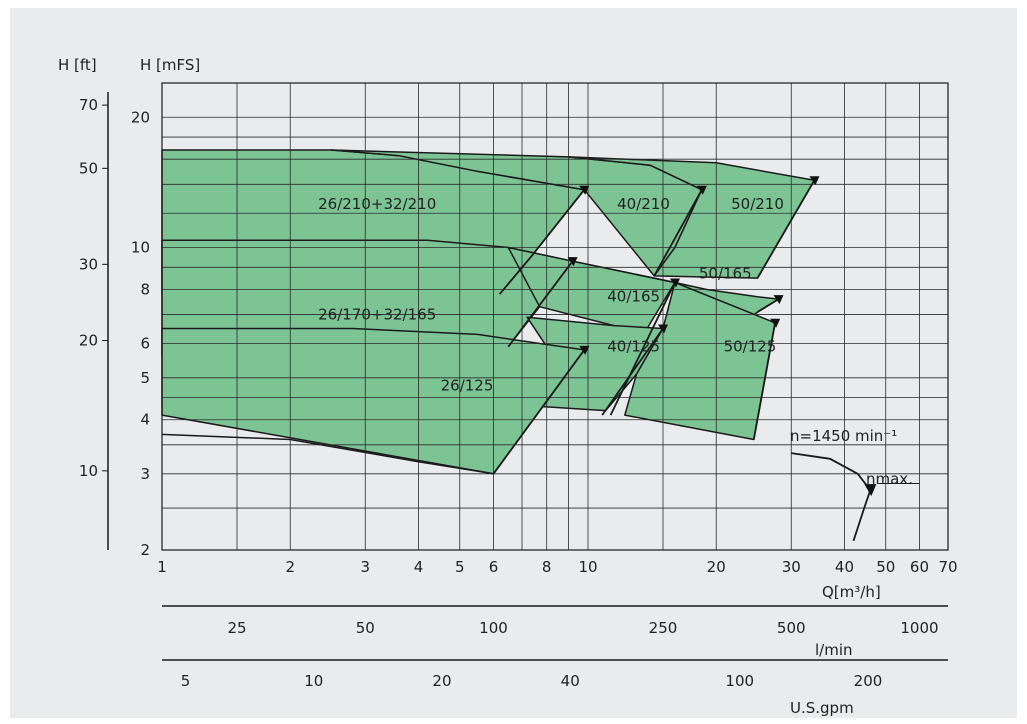  I want to click on lmin-tick-label: 100, so click(493, 628).